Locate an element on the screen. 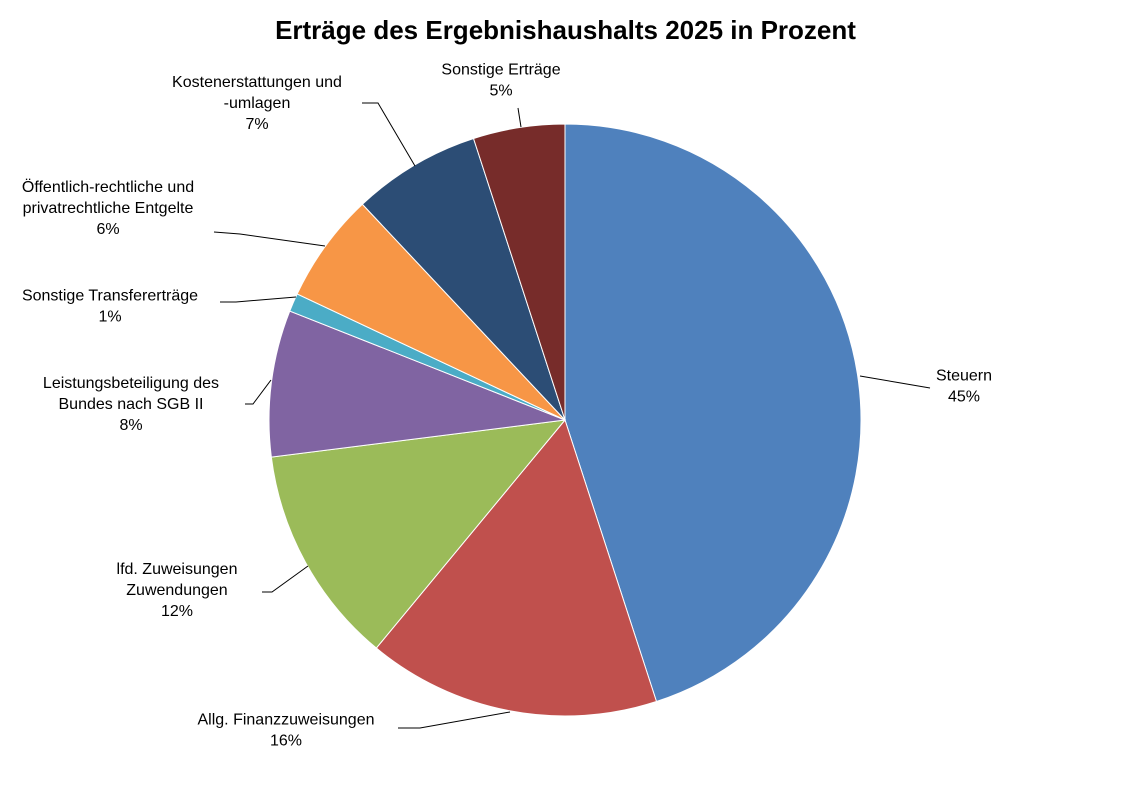  slice-label-5: Sonstige Transfererträge 1% is located at coordinates (110, 307).